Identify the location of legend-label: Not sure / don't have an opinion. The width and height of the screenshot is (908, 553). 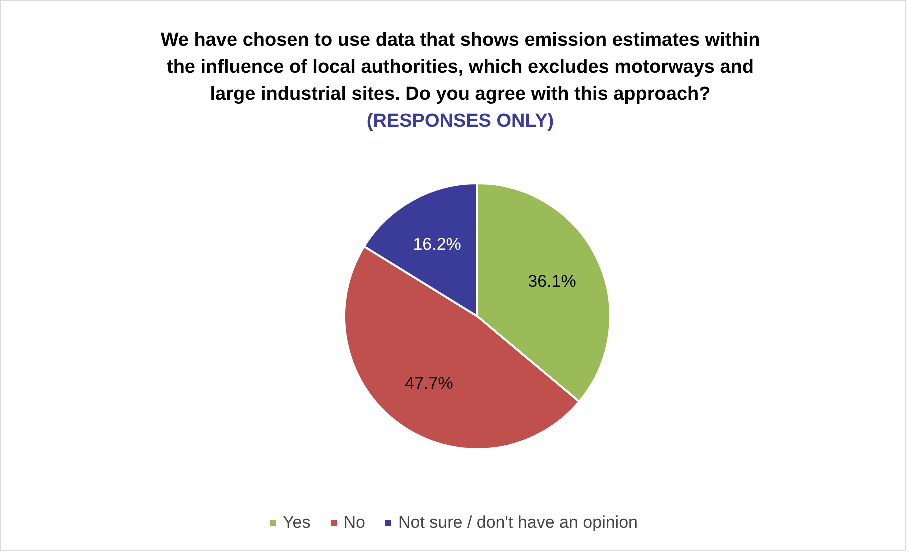
(518, 523).